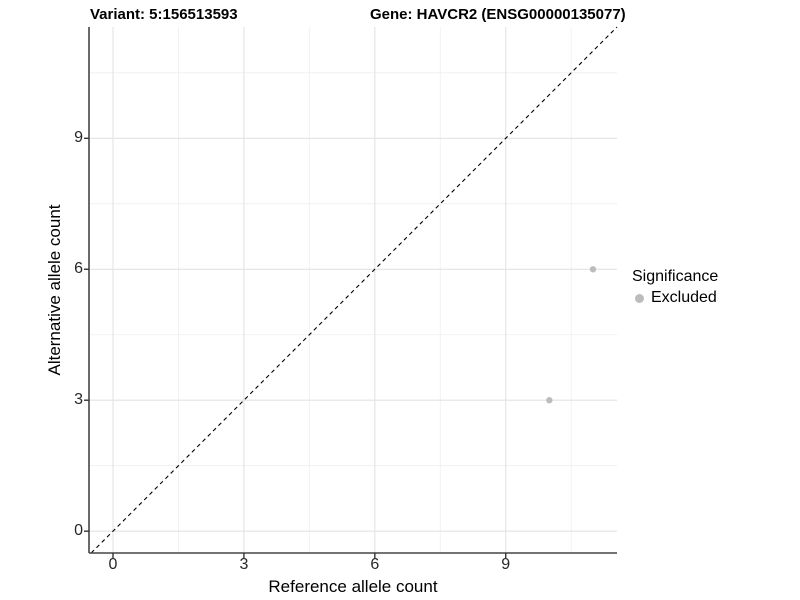  Describe the element at coordinates (244, 564) in the screenshot. I see `x-tick-label: 3` at that location.